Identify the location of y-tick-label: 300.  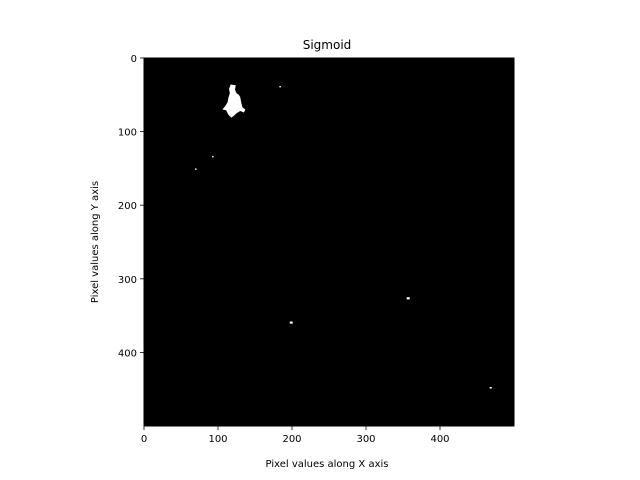
(127, 280).